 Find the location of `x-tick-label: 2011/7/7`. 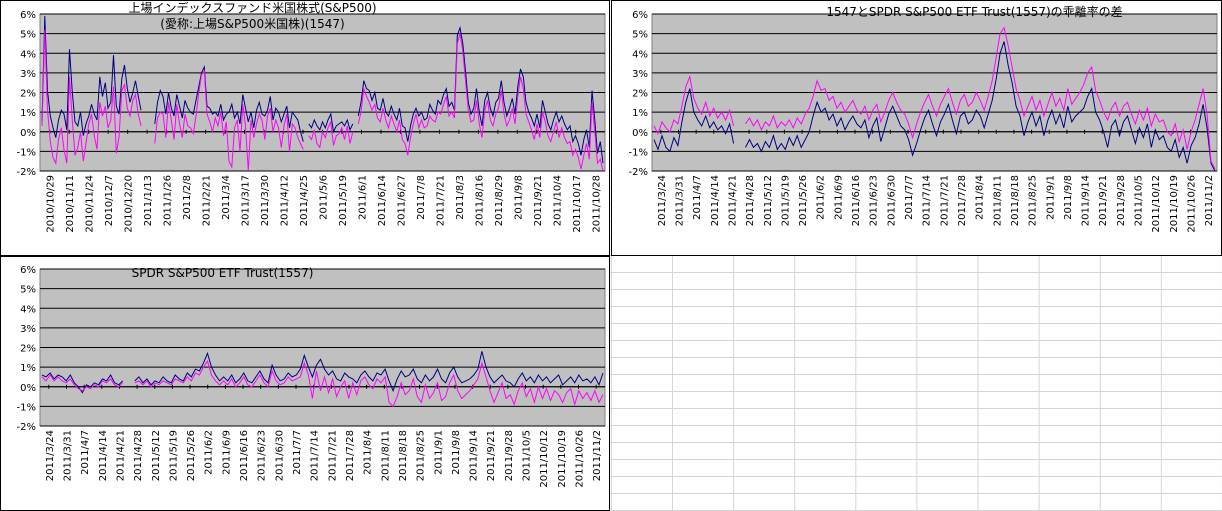

x-tick-label: 2011/7/7 is located at coordinates (909, 197).